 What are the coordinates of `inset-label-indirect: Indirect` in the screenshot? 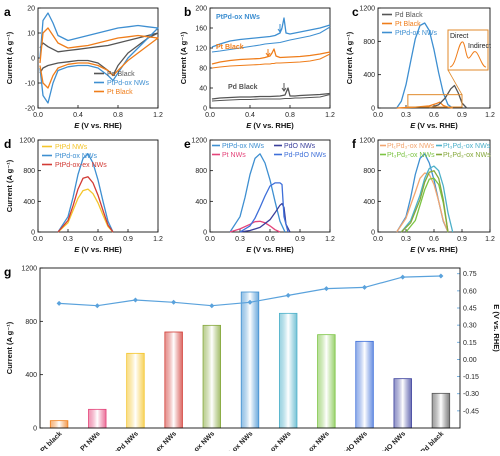 It's located at (479, 46).